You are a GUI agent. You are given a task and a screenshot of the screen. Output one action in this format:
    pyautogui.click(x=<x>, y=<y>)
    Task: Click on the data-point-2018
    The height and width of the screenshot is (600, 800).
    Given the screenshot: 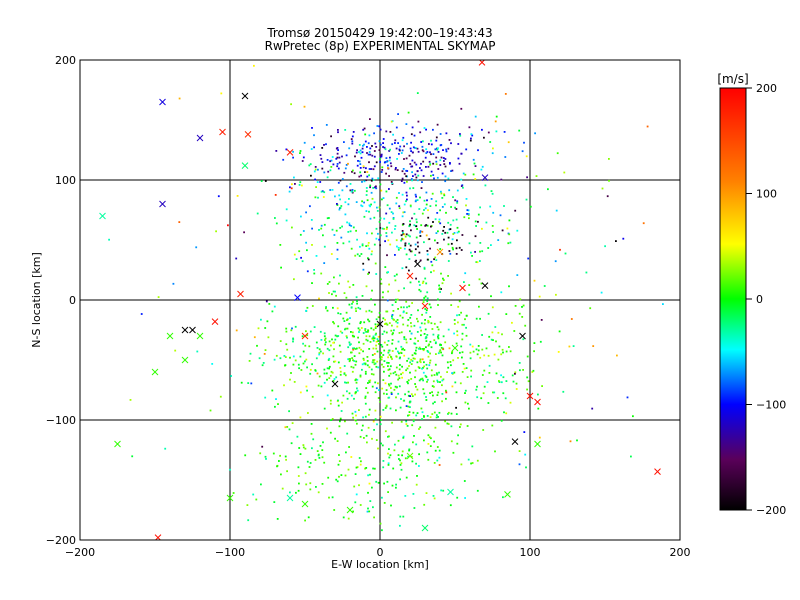 What is the action you would take?
    pyautogui.click(x=261, y=181)
    